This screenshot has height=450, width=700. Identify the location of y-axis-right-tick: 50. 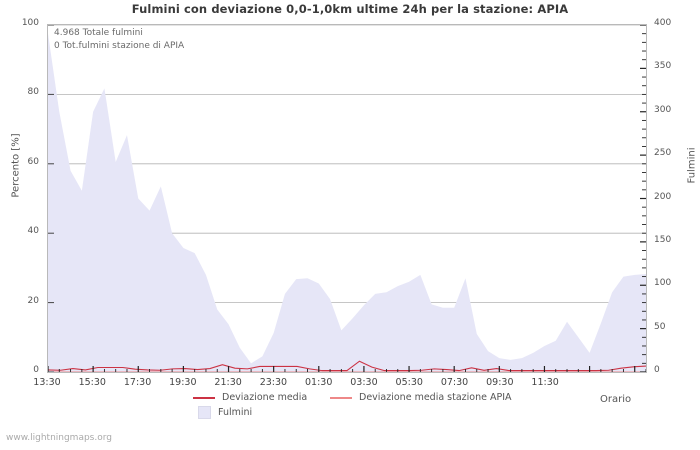
(660, 326).